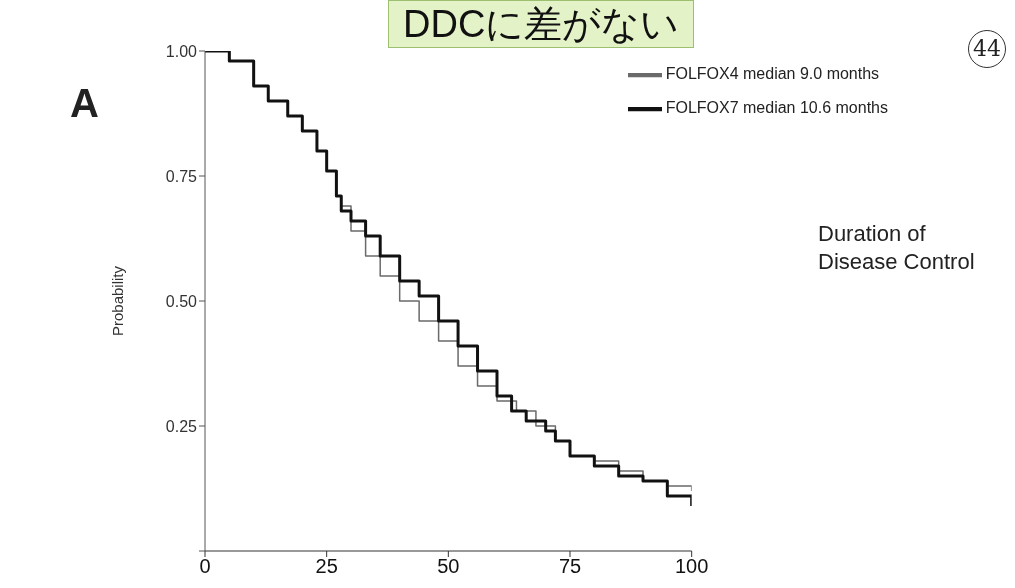  What do you see at coordinates (448, 566) in the screenshot?
I see `x-tick-label: 50` at bounding box center [448, 566].